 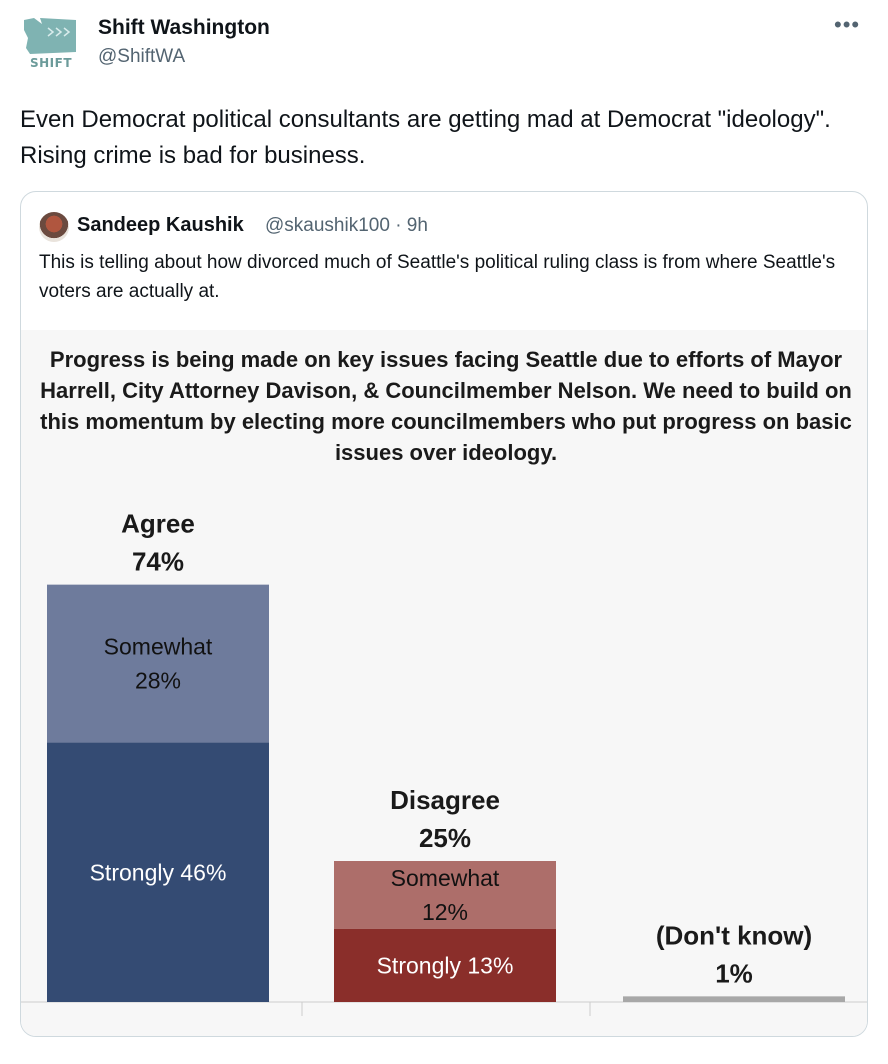 I want to click on segment-label-0-1-0: Somewhat, so click(x=158, y=647).